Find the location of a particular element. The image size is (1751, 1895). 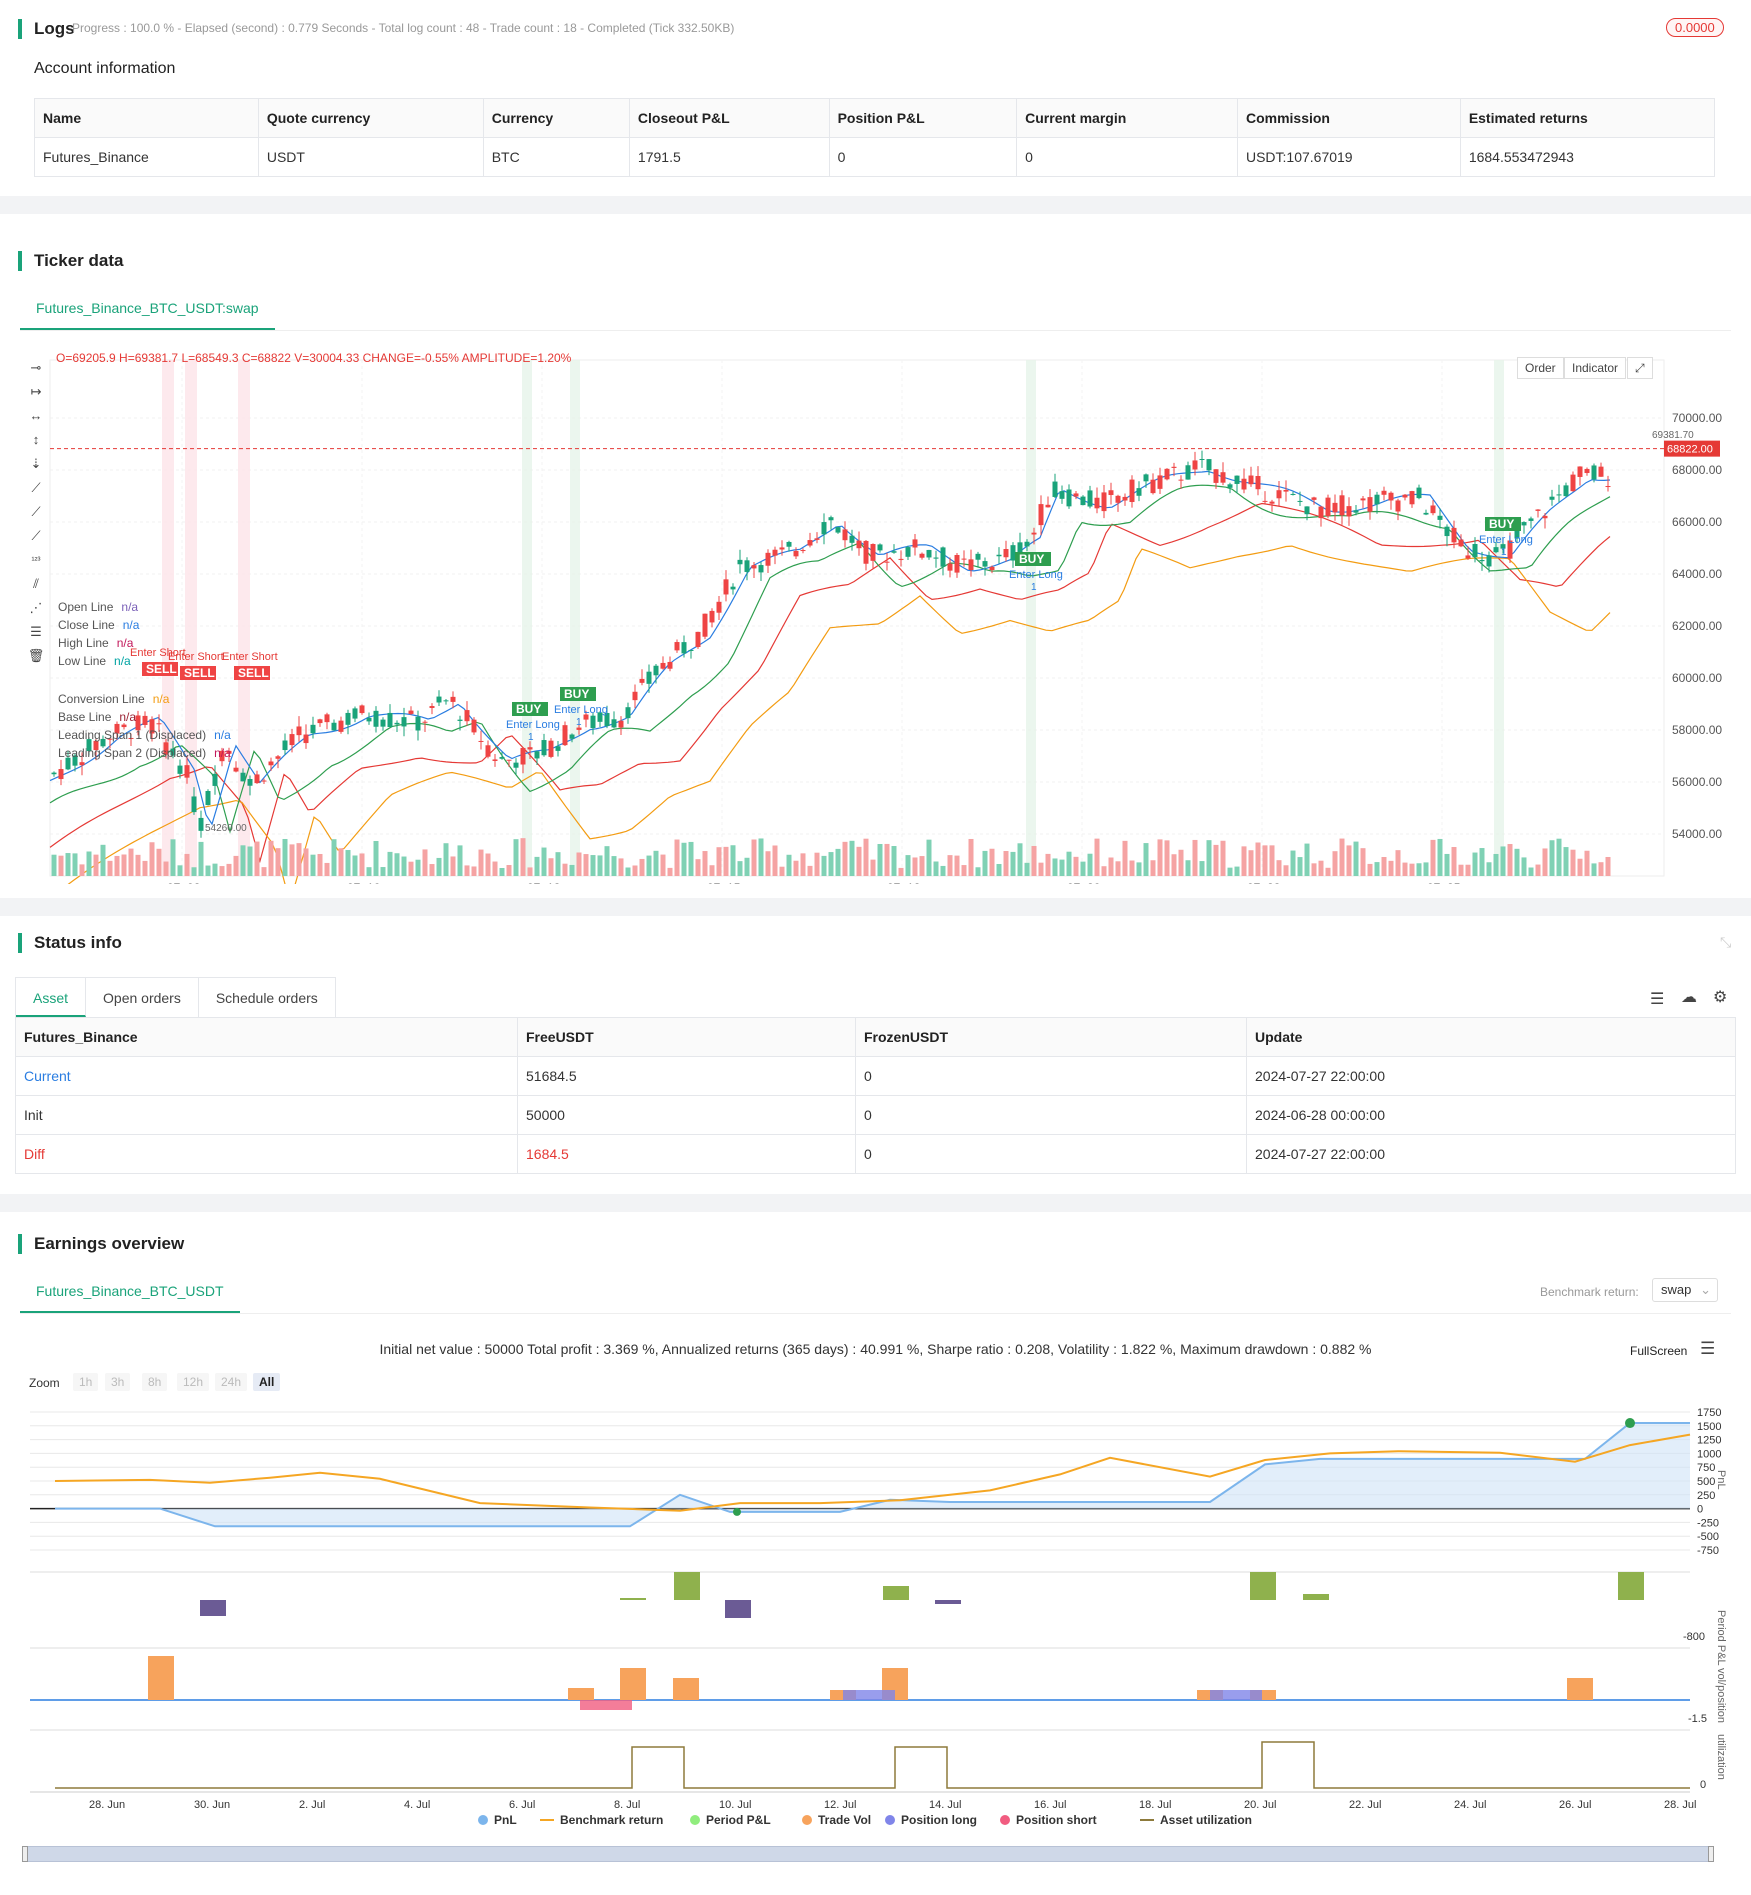

vertical-ray-icon: ⇣ is located at coordinates (36, 463).